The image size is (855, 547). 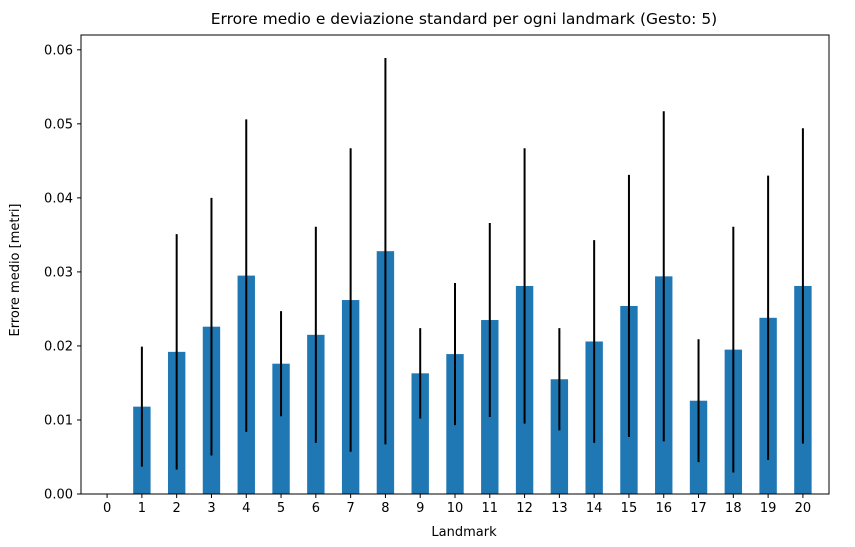 I want to click on y-tick-label: 0.00, so click(x=58, y=495).